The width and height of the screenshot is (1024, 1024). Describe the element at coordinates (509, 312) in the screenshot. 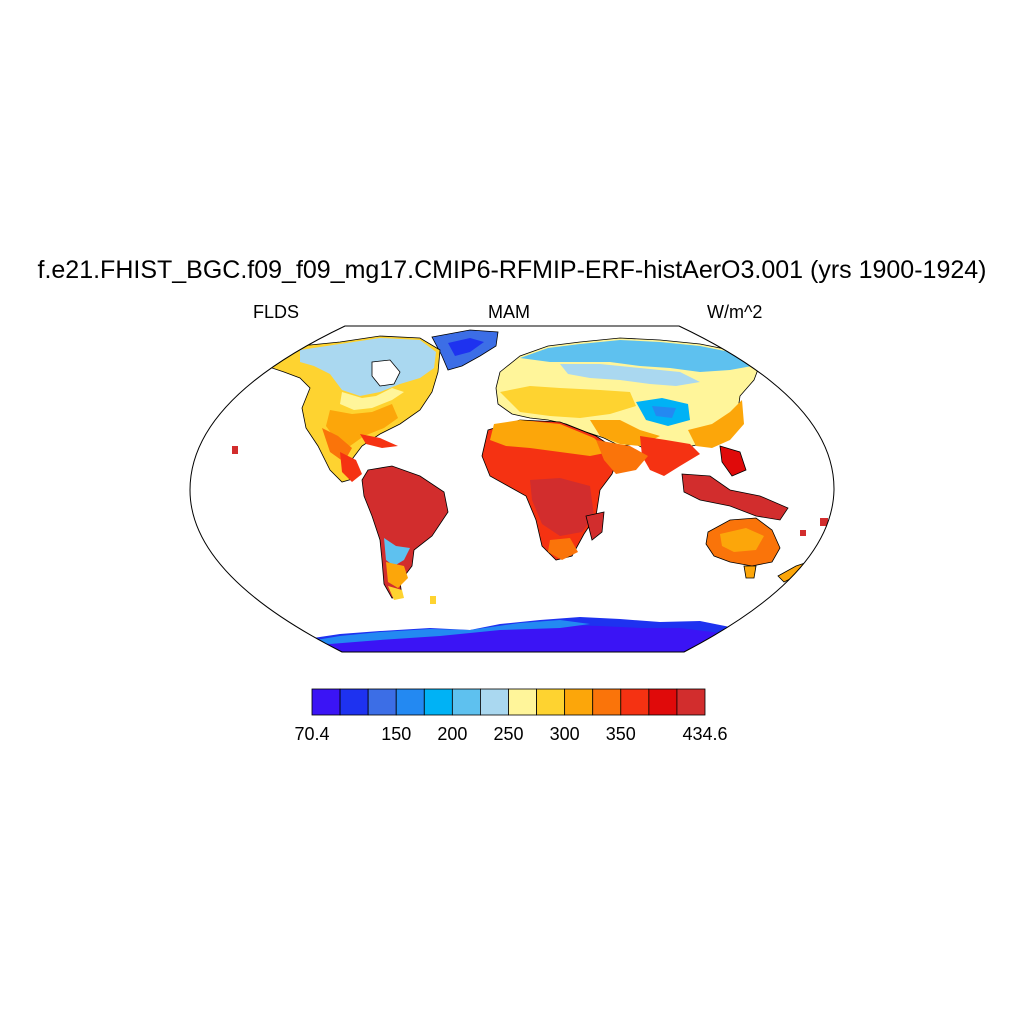

I see `season-label: MAM` at that location.